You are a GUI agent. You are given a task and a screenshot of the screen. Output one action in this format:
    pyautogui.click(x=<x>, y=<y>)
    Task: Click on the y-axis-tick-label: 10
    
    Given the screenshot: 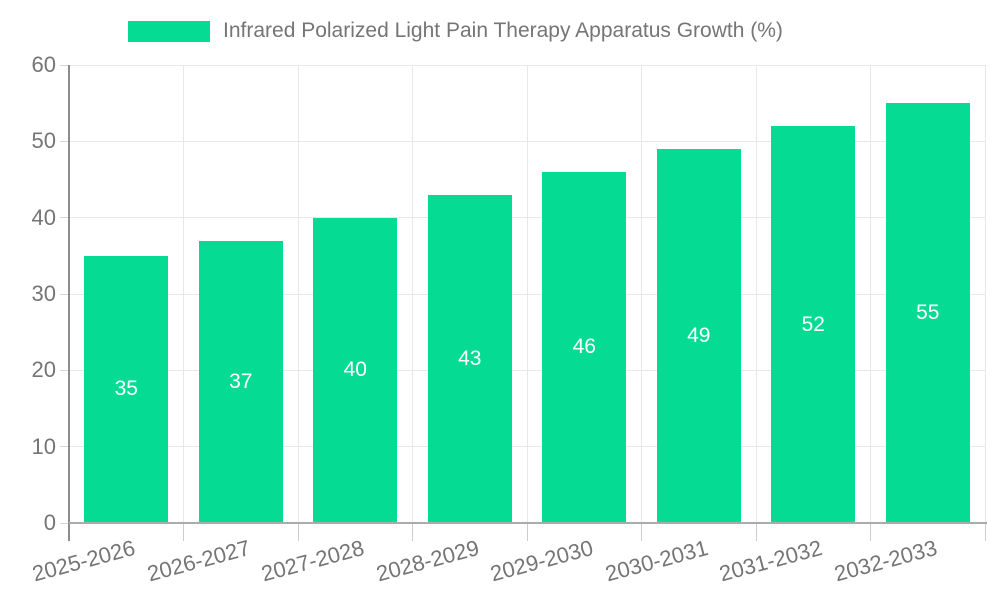 What is the action you would take?
    pyautogui.click(x=43, y=446)
    